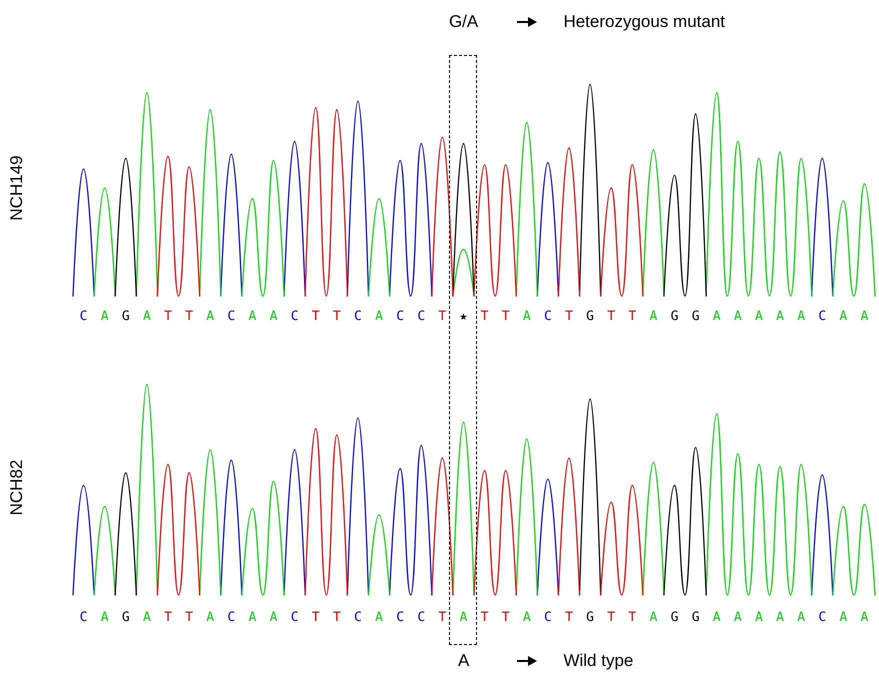 The height and width of the screenshot is (675, 879). I want to click on x-tick-label: ★, so click(464, 316).